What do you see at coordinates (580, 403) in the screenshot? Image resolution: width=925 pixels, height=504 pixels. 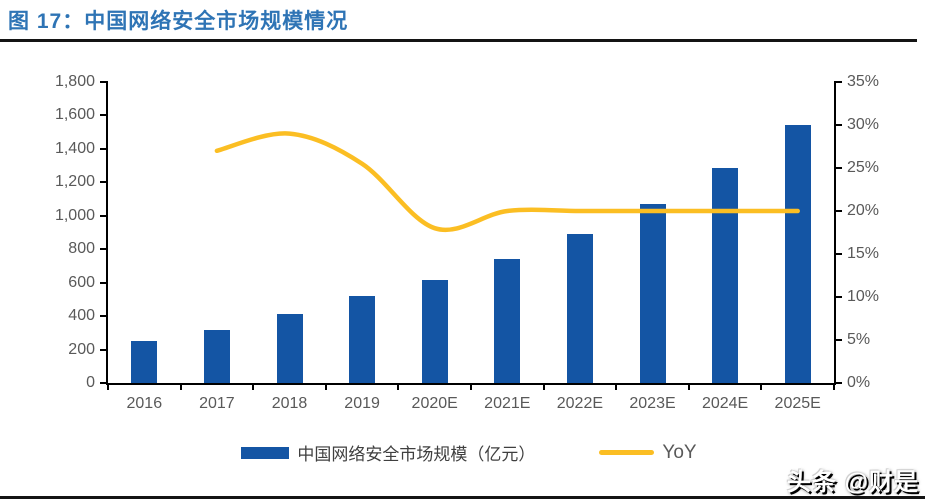 I see `x-axis-label-2022E: 2022E` at bounding box center [580, 403].